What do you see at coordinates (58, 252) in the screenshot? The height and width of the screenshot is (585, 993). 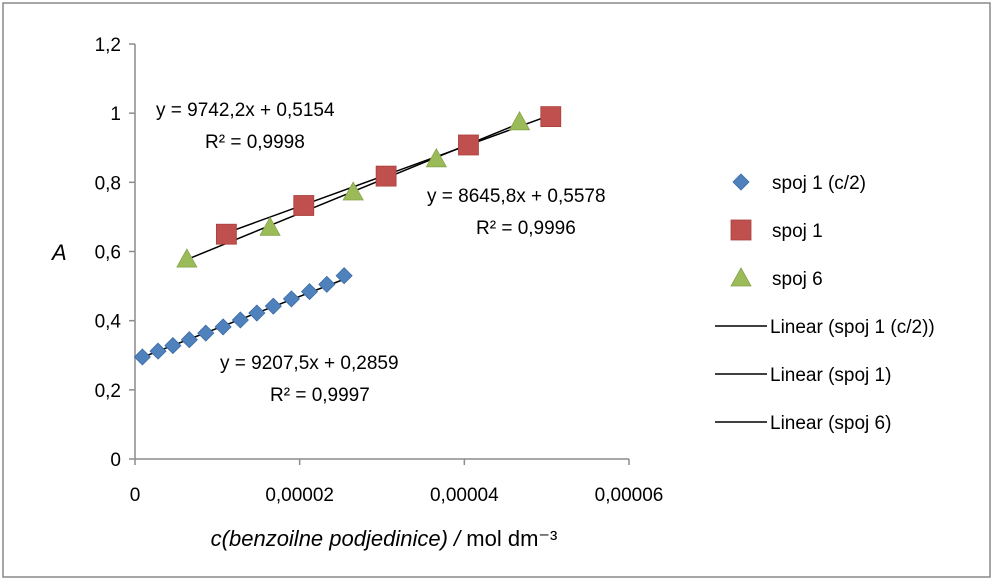 I see `y-axis-title: A` at bounding box center [58, 252].